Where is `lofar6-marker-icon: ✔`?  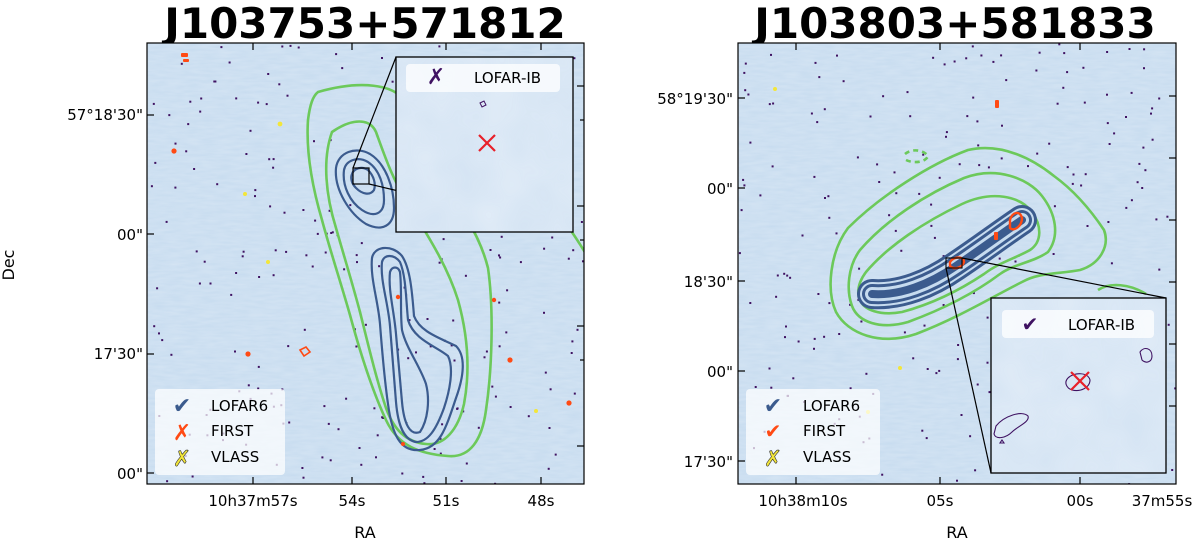 lofar6-marker-icon: ✔ is located at coordinates (182, 406).